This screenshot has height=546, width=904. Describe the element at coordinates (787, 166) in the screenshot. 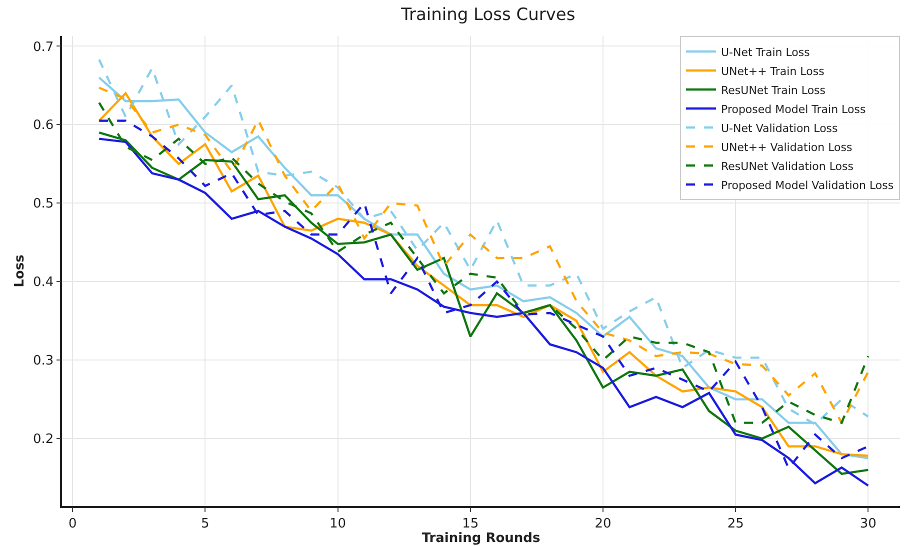

I see `legend-label: ResUNet Validation Loss` at that location.